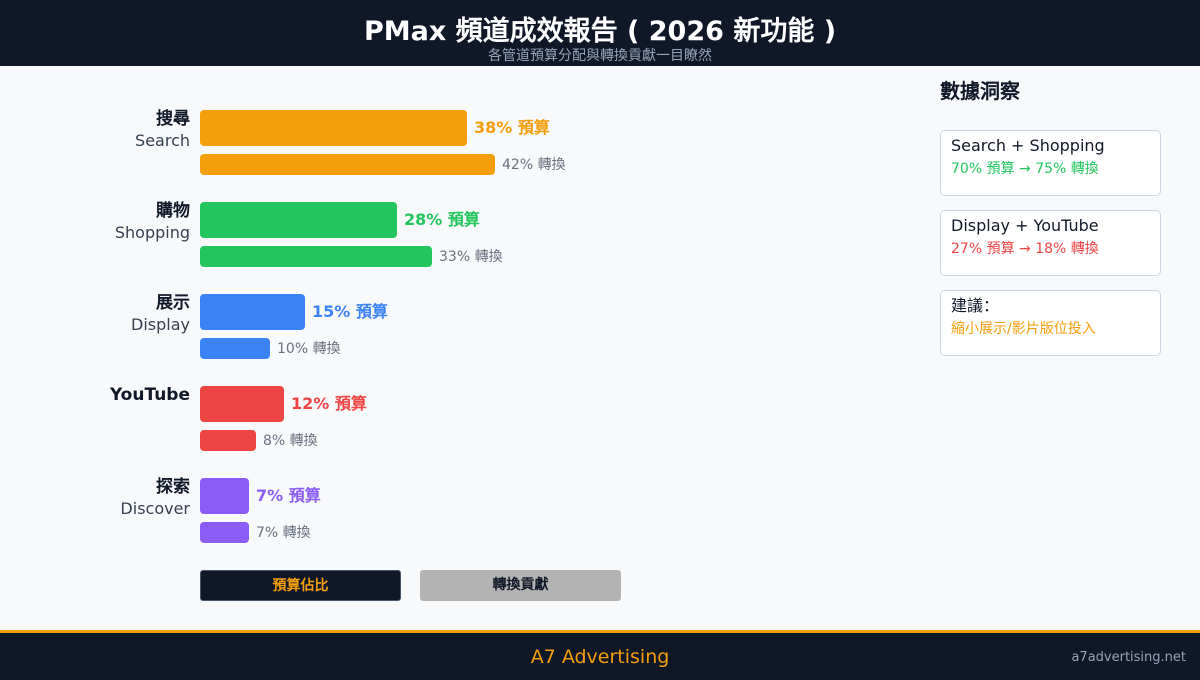  Describe the element at coordinates (442, 219) in the screenshot. I see `budget-value-label: 28% 預算` at that location.